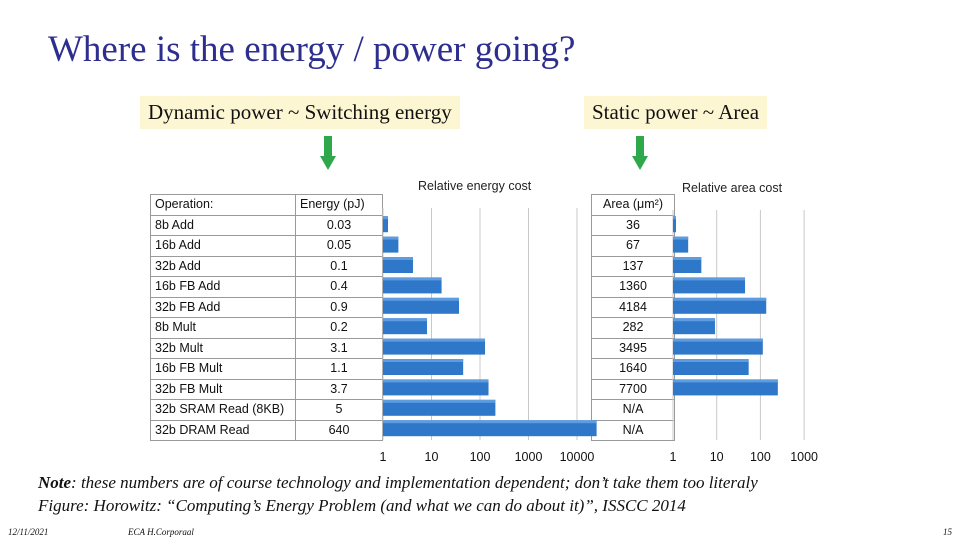  I want to click on table-row: 16b FB Mult 1.1, so click(266, 369).